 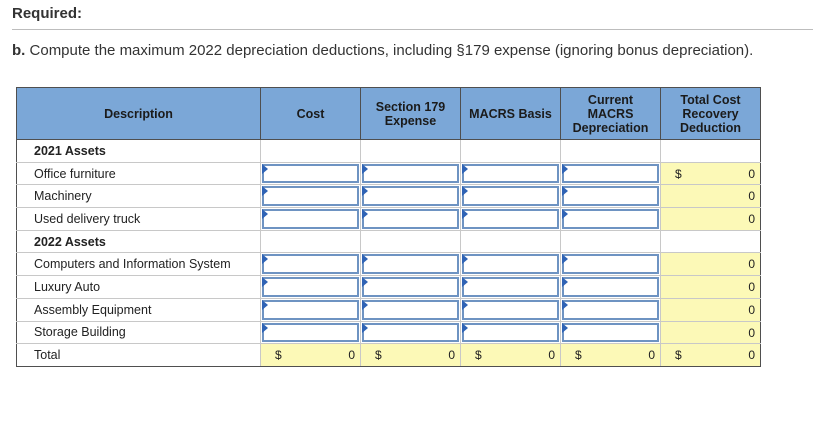 What do you see at coordinates (610, 287) in the screenshot?
I see `auto-current-input` at bounding box center [610, 287].